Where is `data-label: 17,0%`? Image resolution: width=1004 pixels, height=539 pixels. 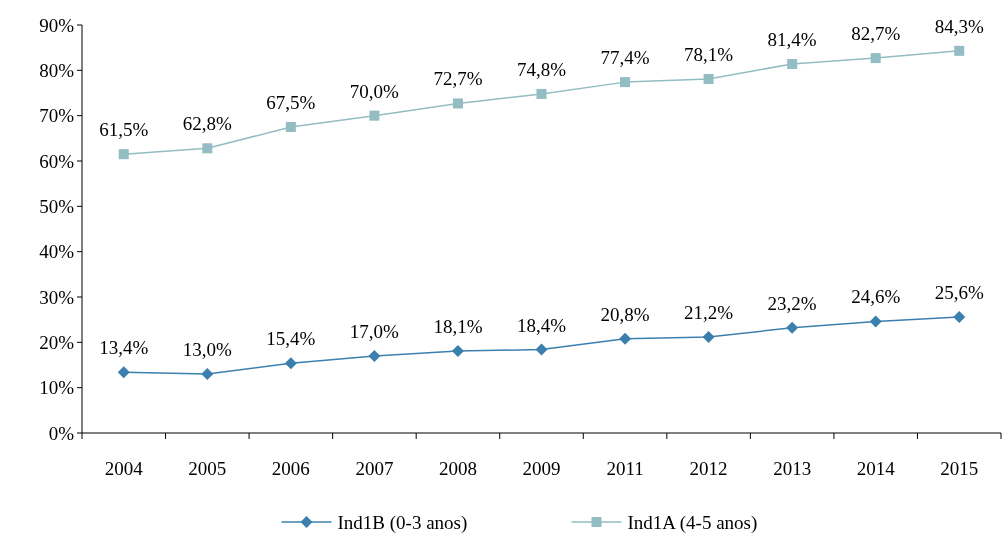 data-label: 17,0% is located at coordinates (374, 331).